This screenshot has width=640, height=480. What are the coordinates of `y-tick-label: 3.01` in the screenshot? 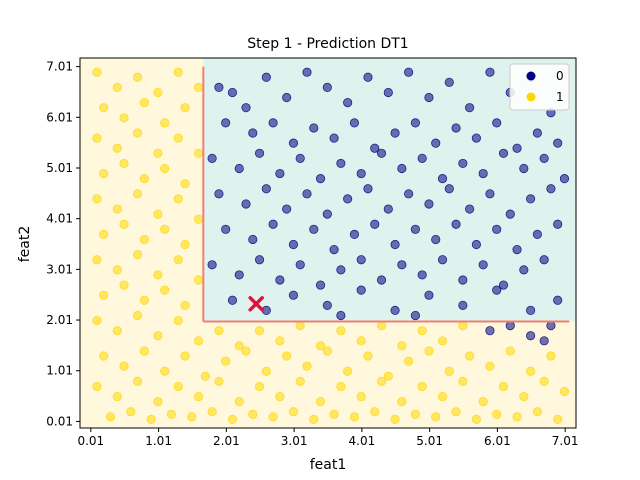 It's located at (59, 269).